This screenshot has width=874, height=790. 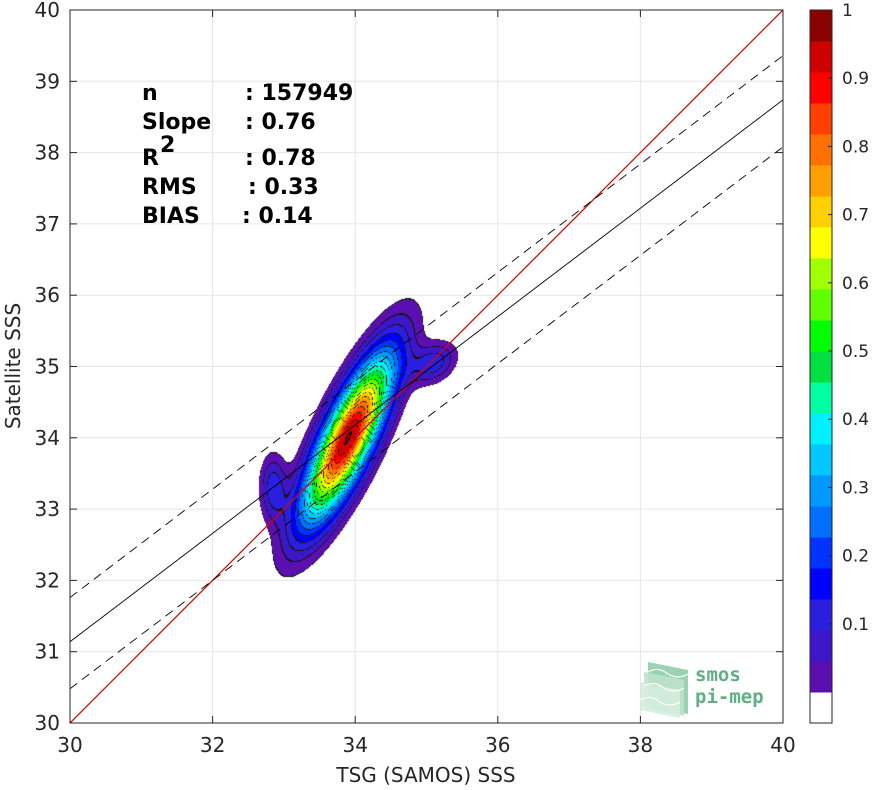 What do you see at coordinates (167, 145) in the screenshot?
I see `stat-superscript: 2` at bounding box center [167, 145].